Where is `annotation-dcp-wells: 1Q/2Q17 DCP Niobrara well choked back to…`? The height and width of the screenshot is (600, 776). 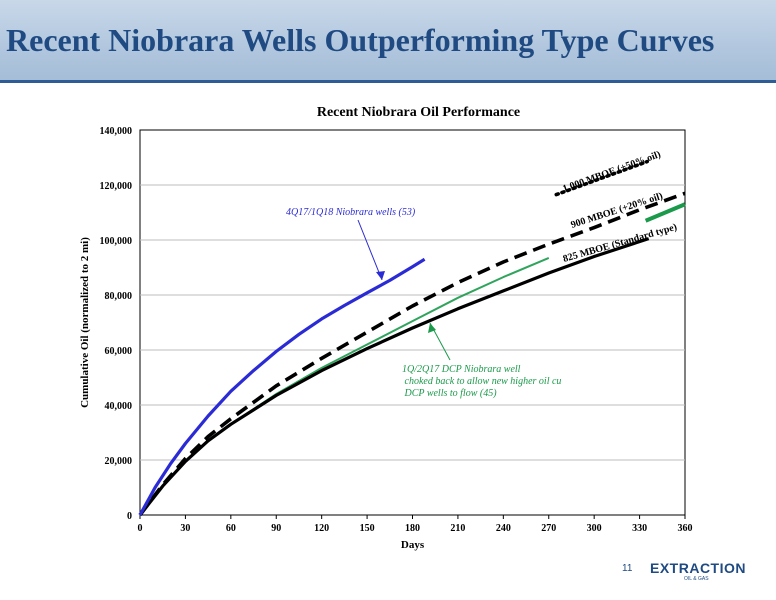 annotation-dcp-wells: 1Q/2Q17 DCP Niobrara well choked back to… is located at coordinates (481, 381).